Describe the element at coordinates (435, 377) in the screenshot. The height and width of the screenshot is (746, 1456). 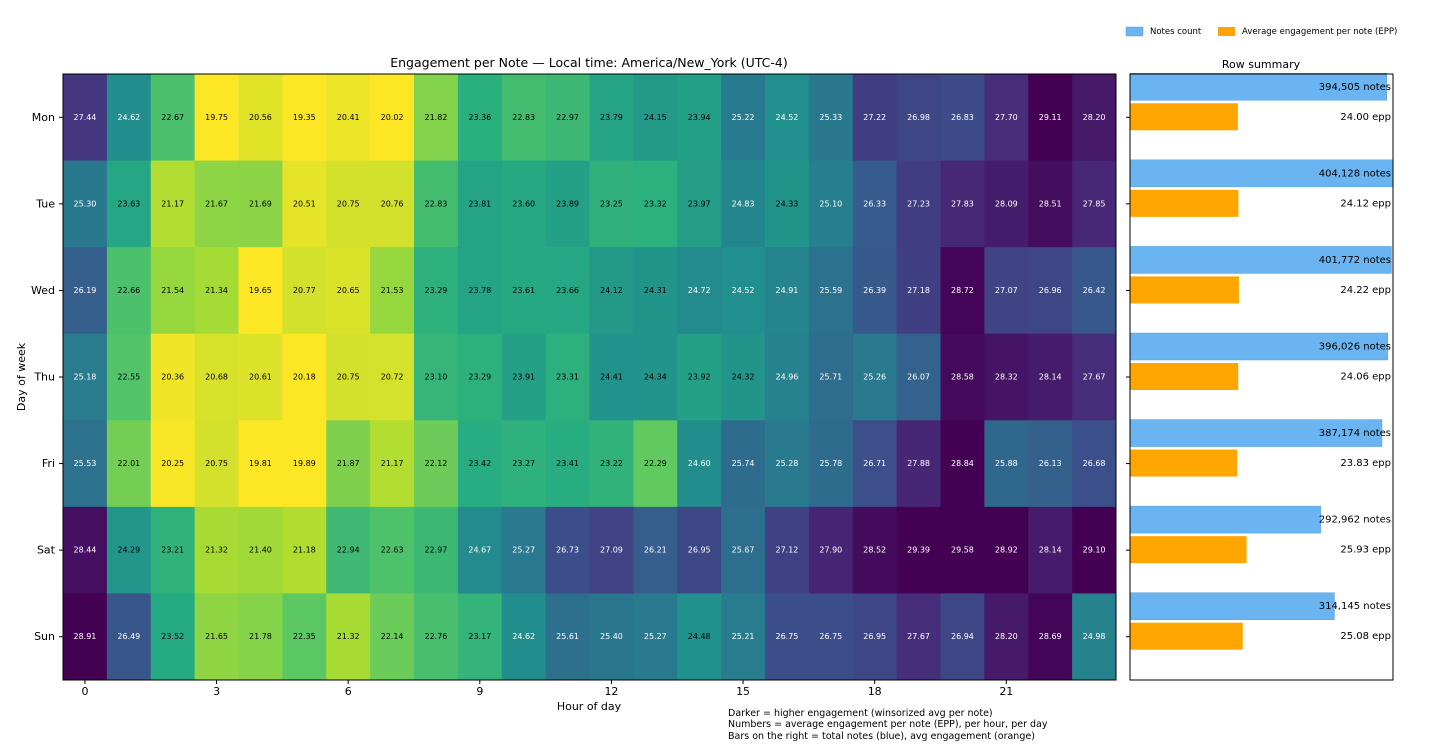
I see `heatmap-cell-label: 23.10` at that location.